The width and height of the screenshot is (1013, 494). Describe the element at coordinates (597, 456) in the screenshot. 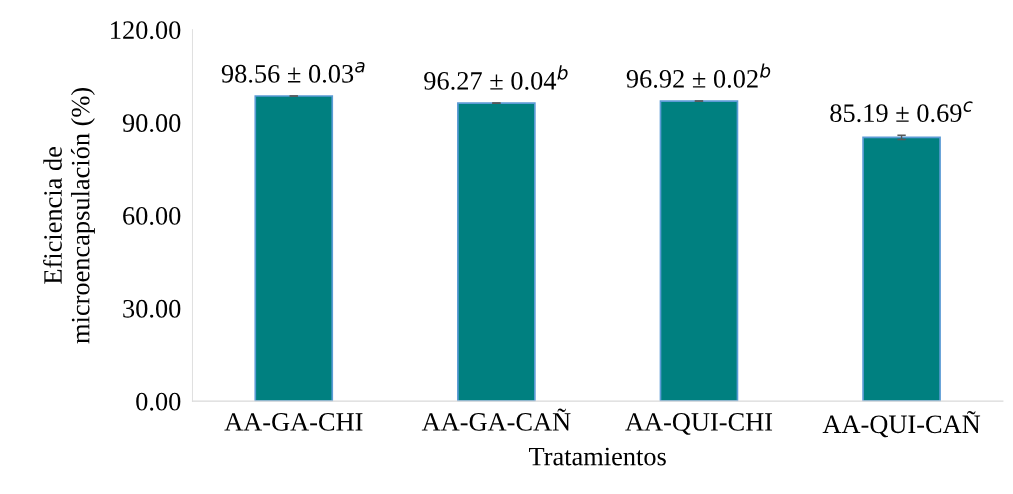

I see `x-axis-title: Tratamientos` at that location.